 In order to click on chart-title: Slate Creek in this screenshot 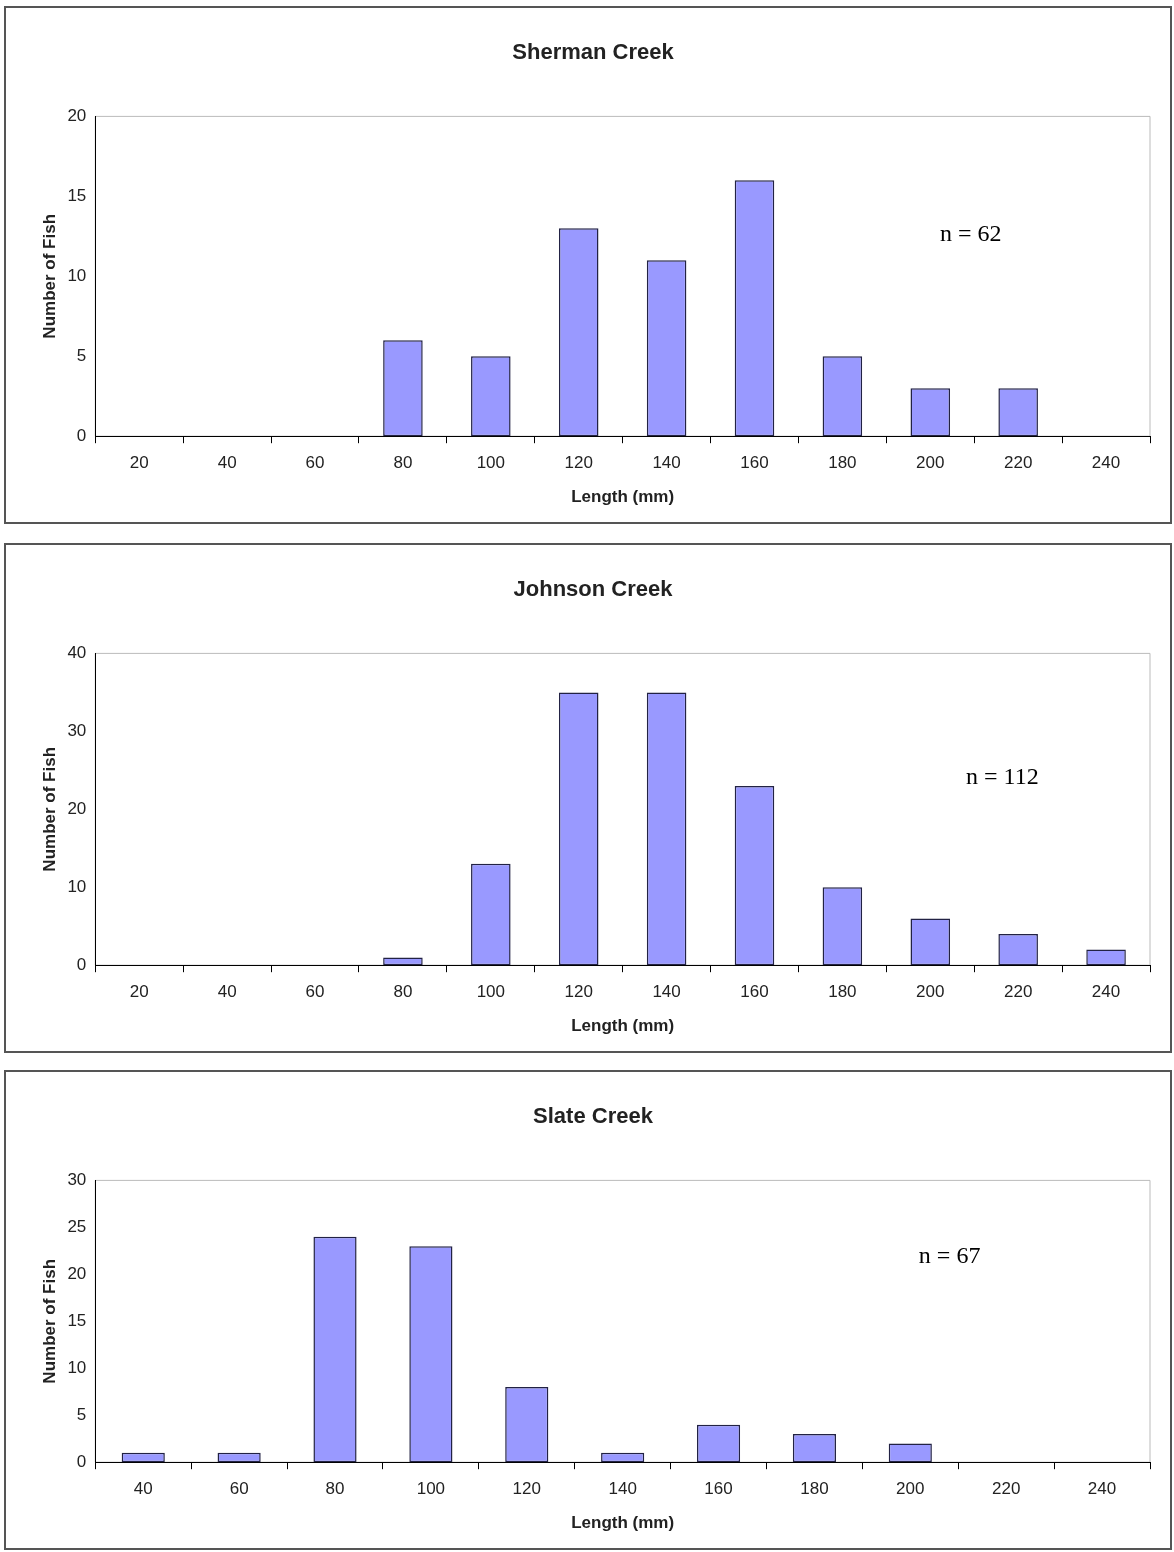, I will do `click(593, 1116)`.